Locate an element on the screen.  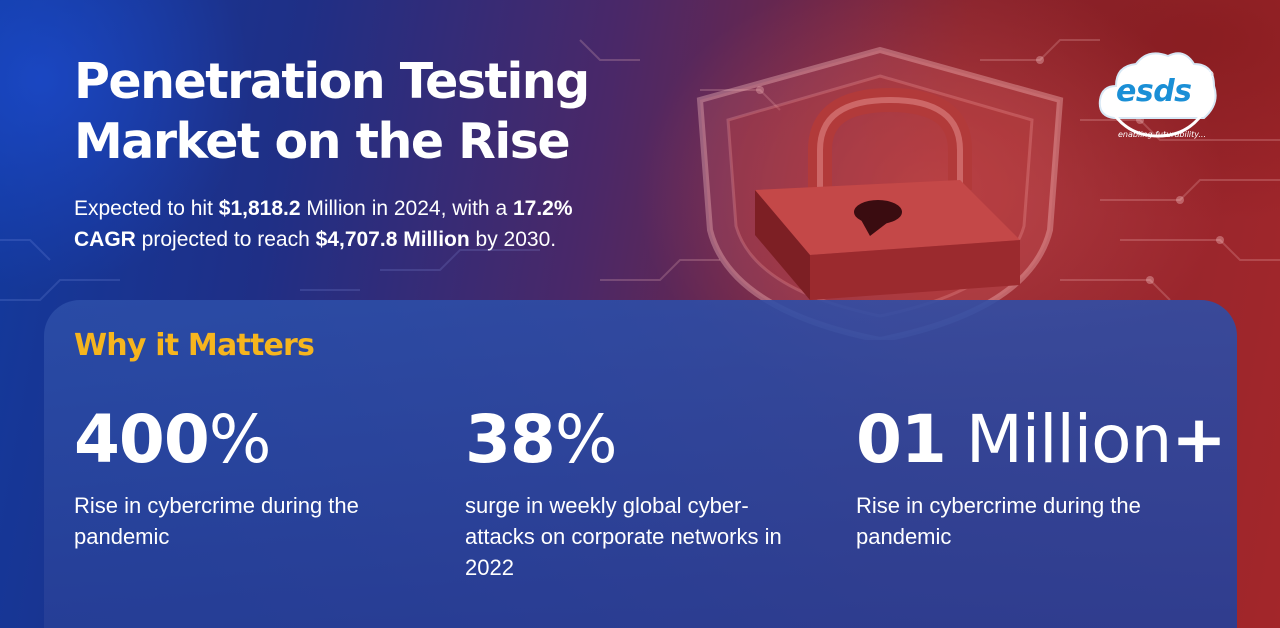
summary-cagr-value: 17.2% is located at coordinates (542, 208).